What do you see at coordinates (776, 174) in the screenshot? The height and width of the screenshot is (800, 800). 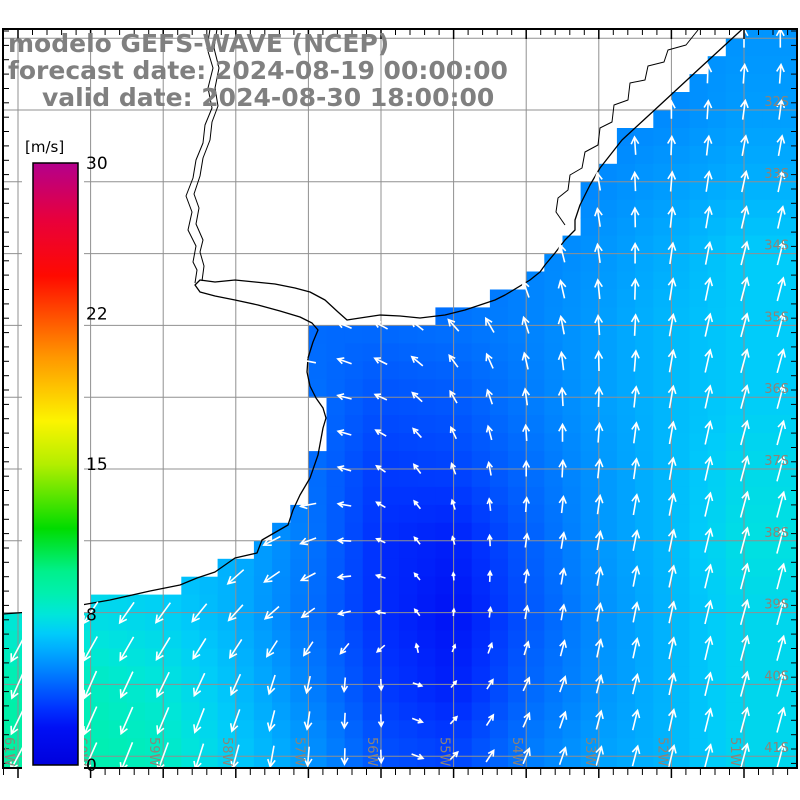 I see `lat-label: 33S` at bounding box center [776, 174].